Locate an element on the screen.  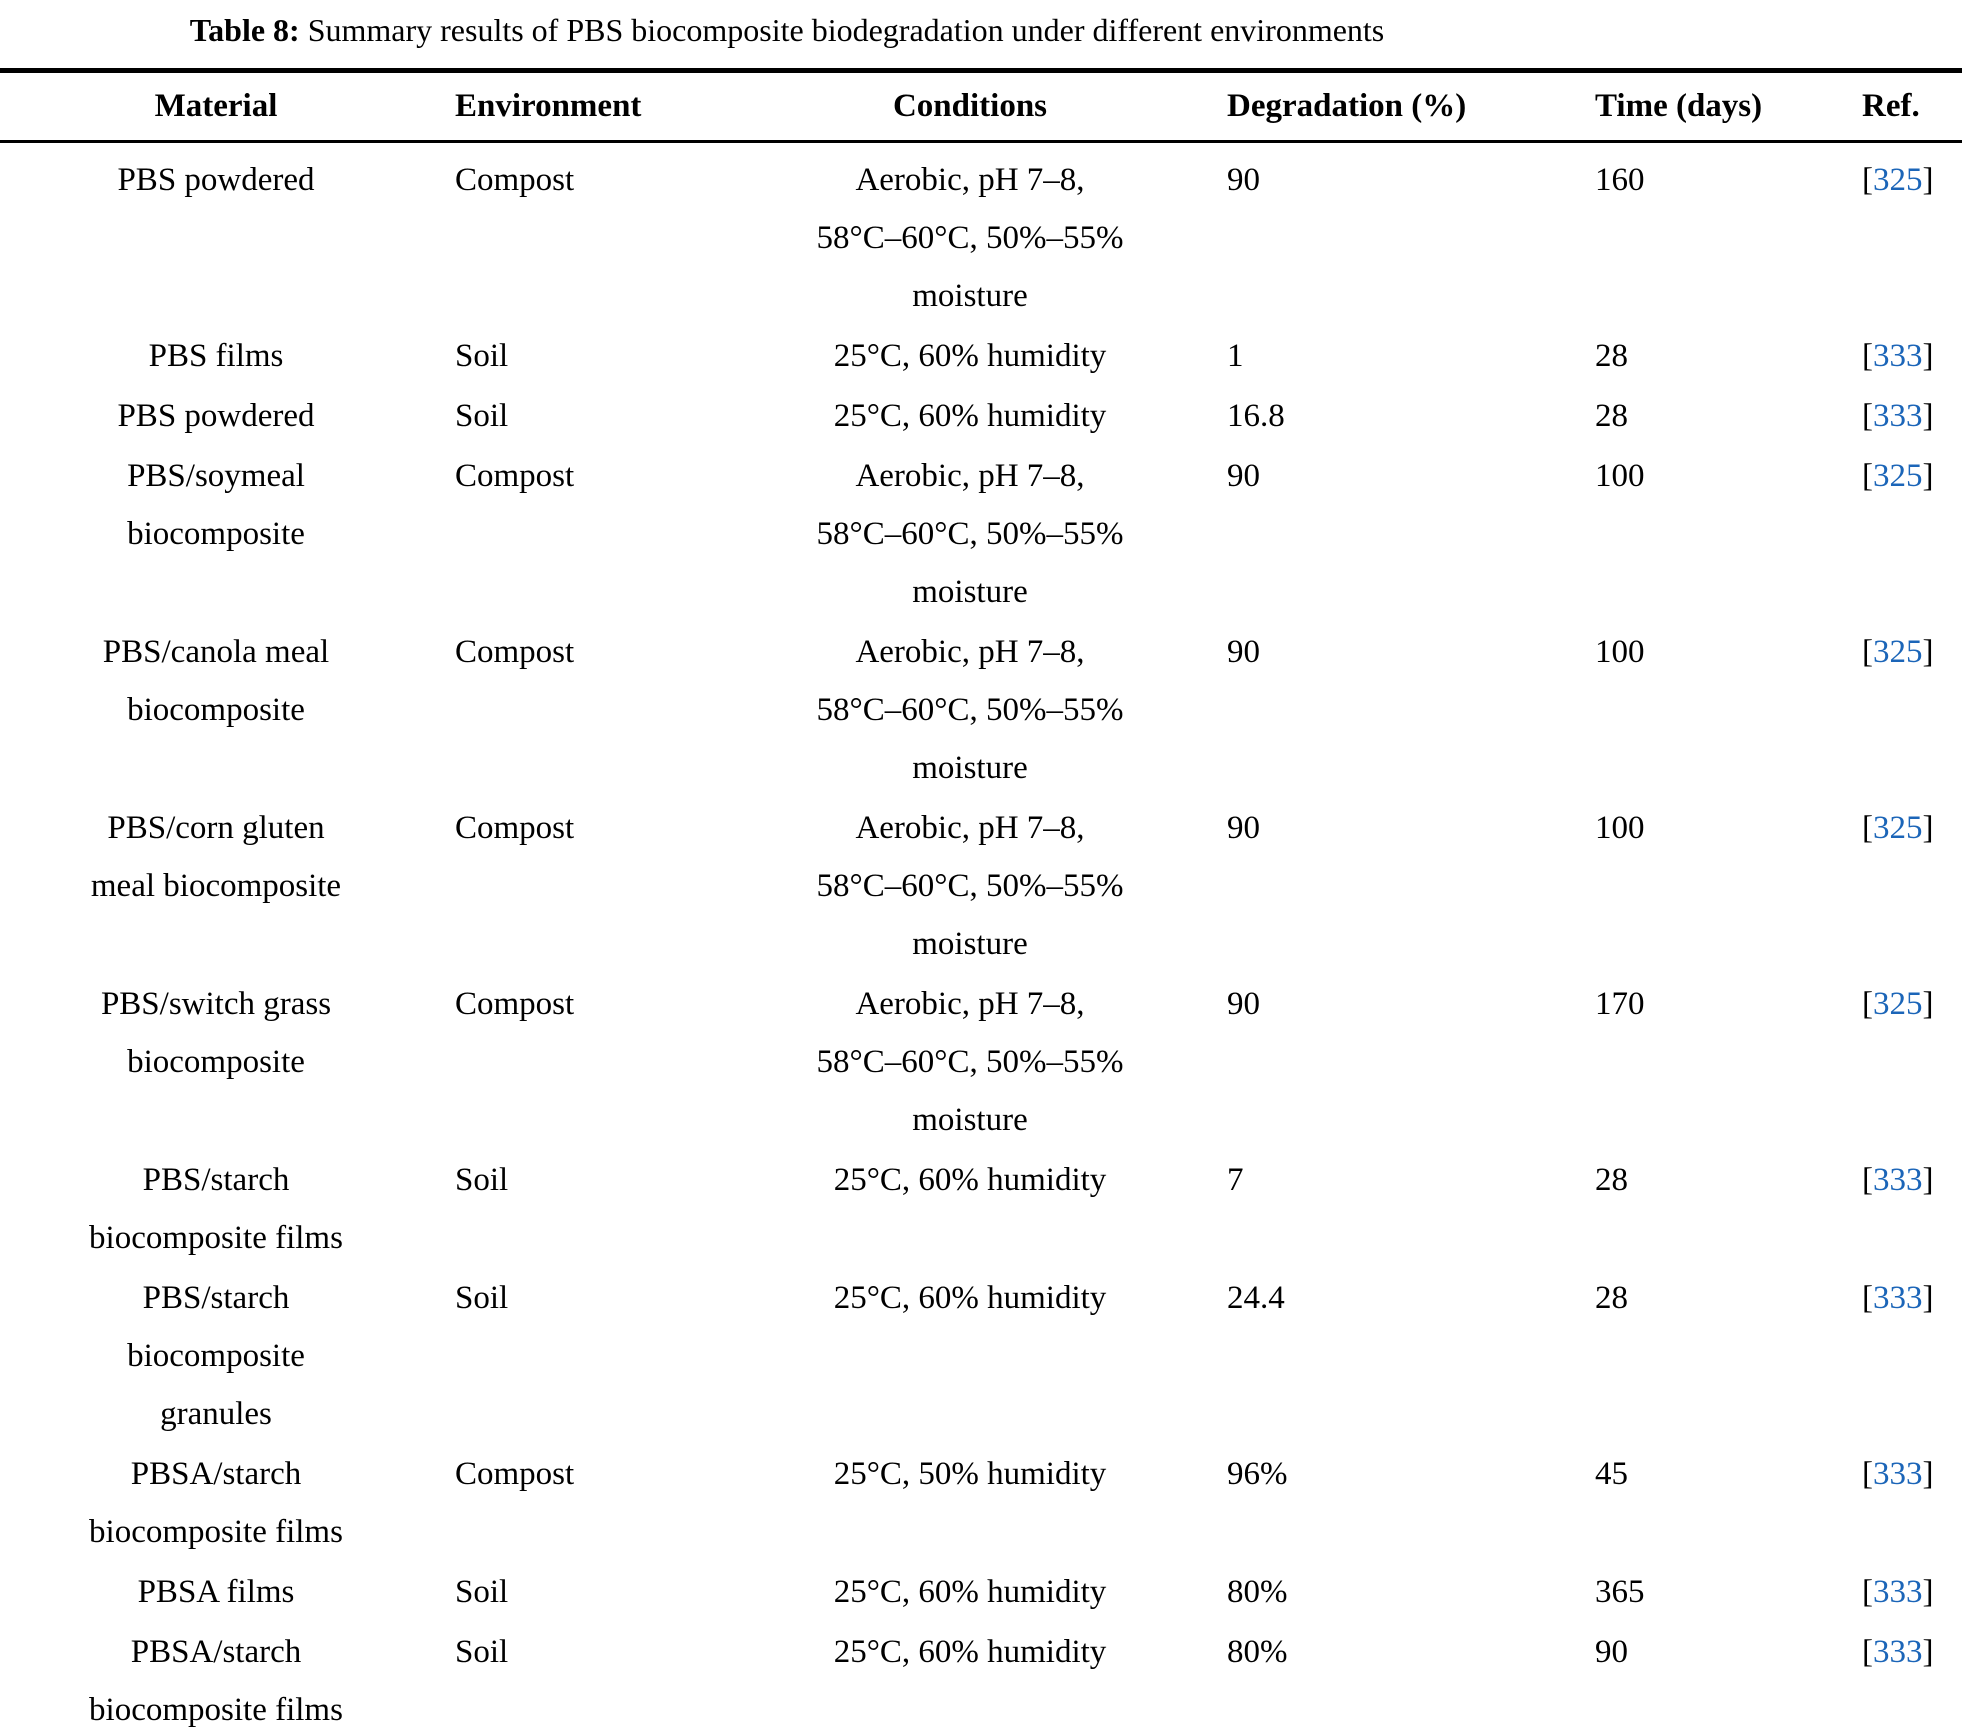
degradation-cell: 7 is located at coordinates (1235, 1180).